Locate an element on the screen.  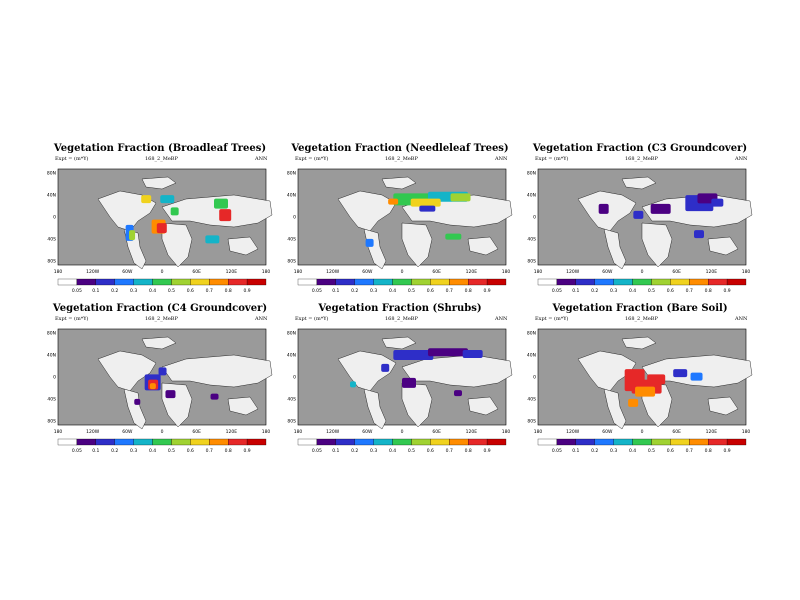
colorbar-tick-label: 0.2 is located at coordinates (114, 451).